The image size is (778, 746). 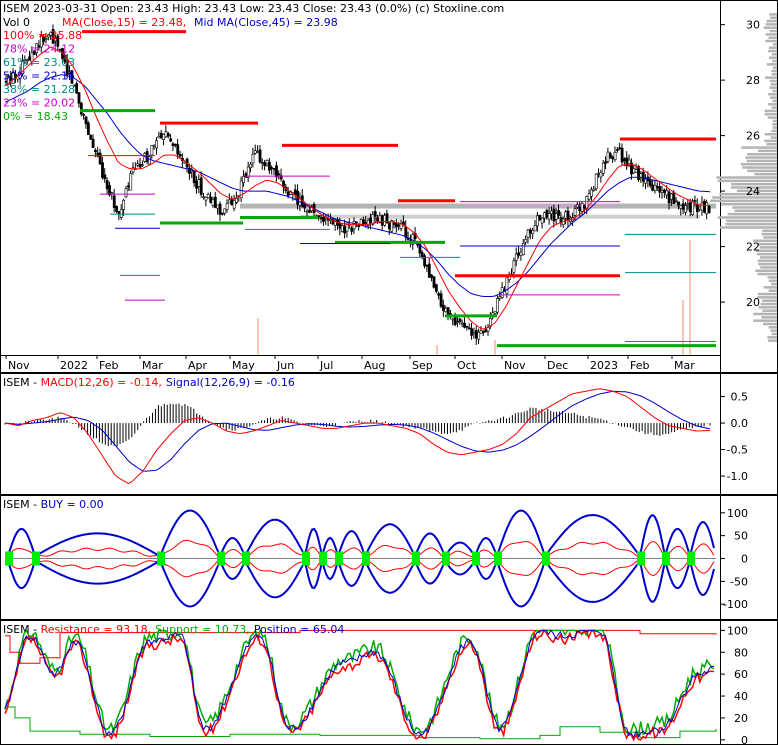 I want to click on x-tick-label: Aug, so click(x=374, y=365).